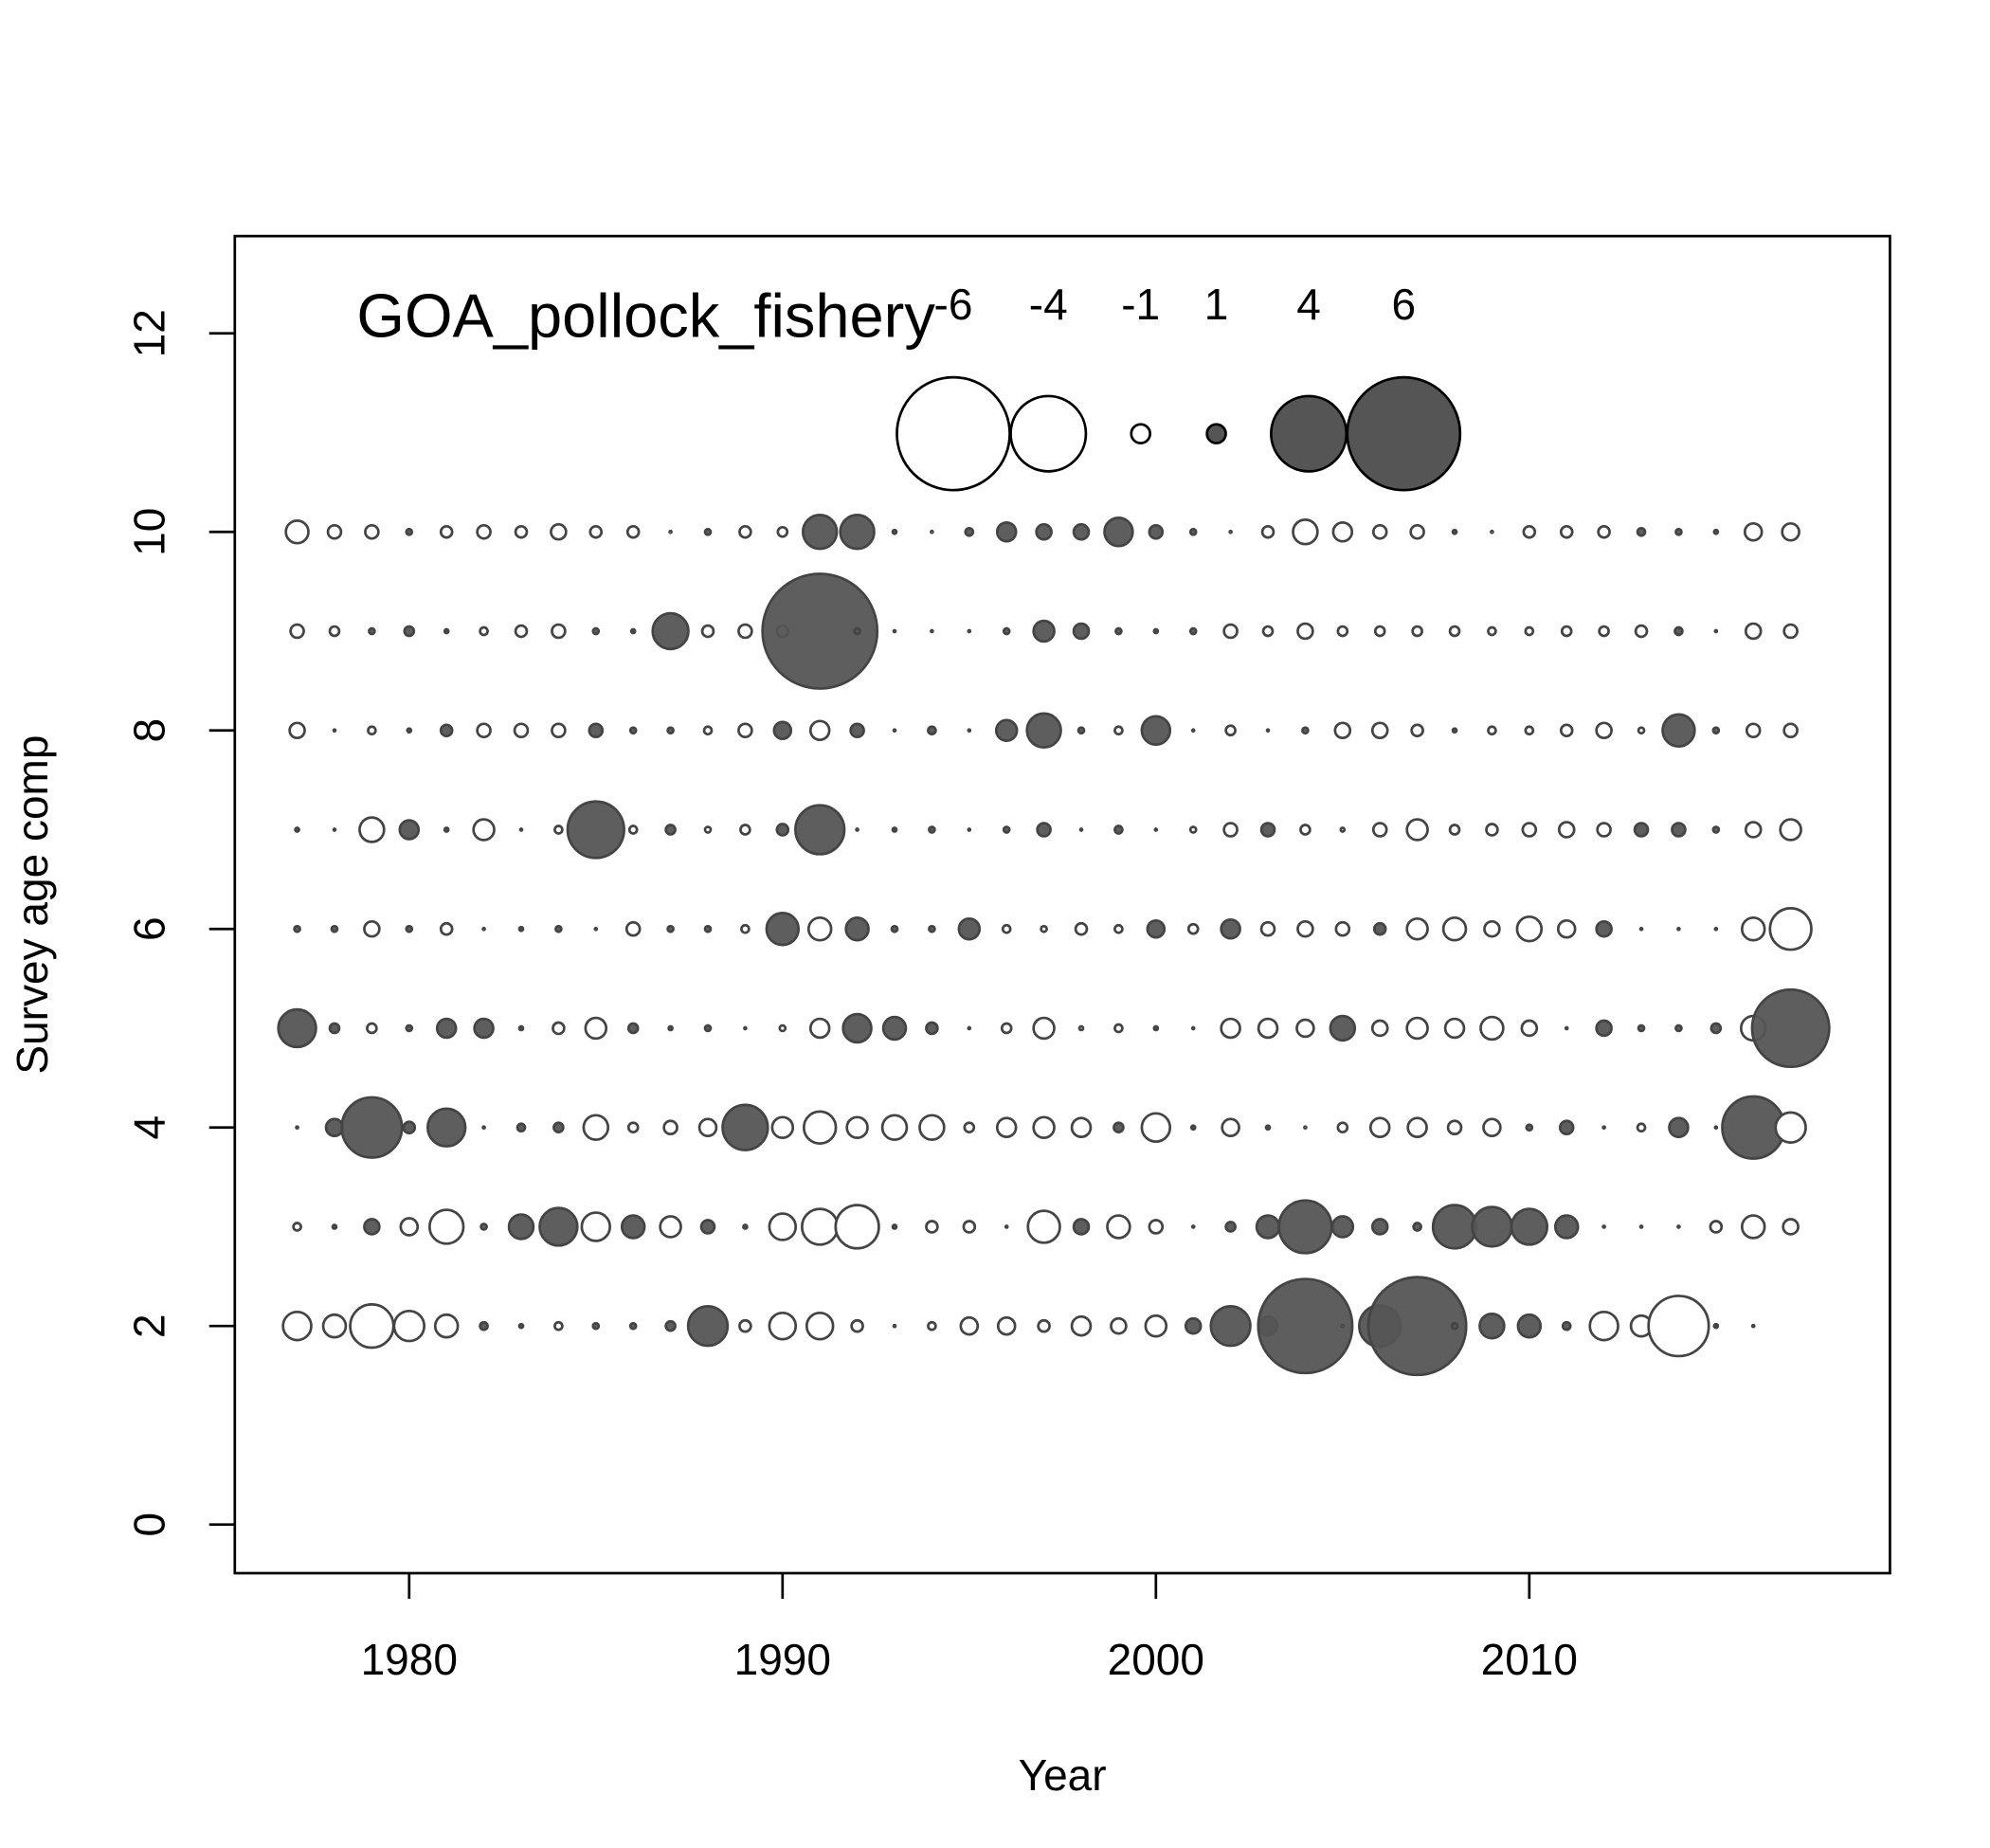  Describe the element at coordinates (148, 1525) in the screenshot. I see `y-tick-label: 0` at that location.